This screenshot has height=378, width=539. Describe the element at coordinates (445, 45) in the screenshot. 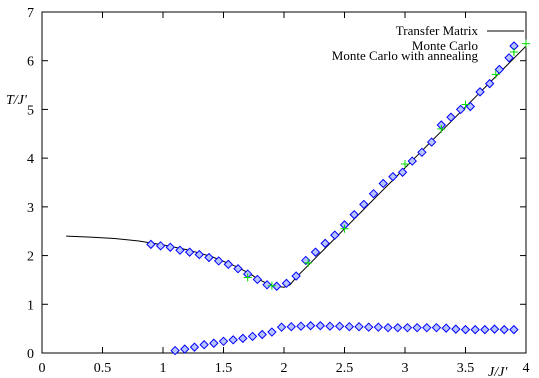

I see `legend-label-monte-carlo: Monte Carlo` at that location.